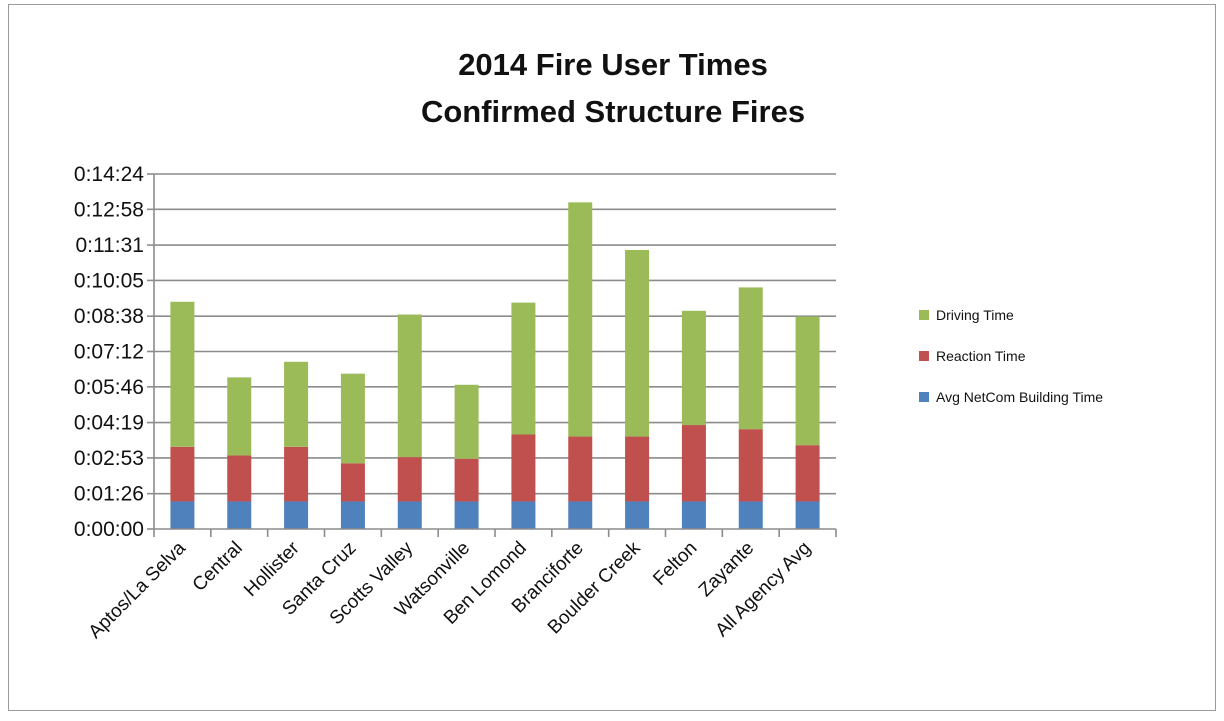 The height and width of the screenshot is (721, 1224). Describe the element at coordinates (109, 529) in the screenshot. I see `y-tick-label: 0:00:00` at that location.